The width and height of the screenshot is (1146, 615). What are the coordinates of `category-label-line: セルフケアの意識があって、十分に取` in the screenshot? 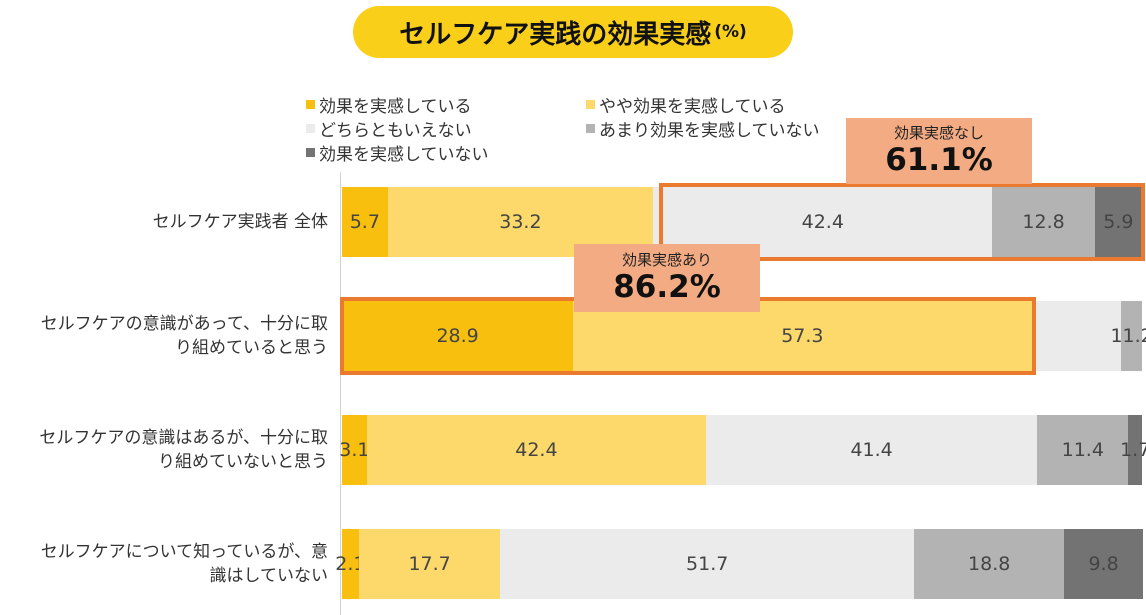 It's located at (184, 324).